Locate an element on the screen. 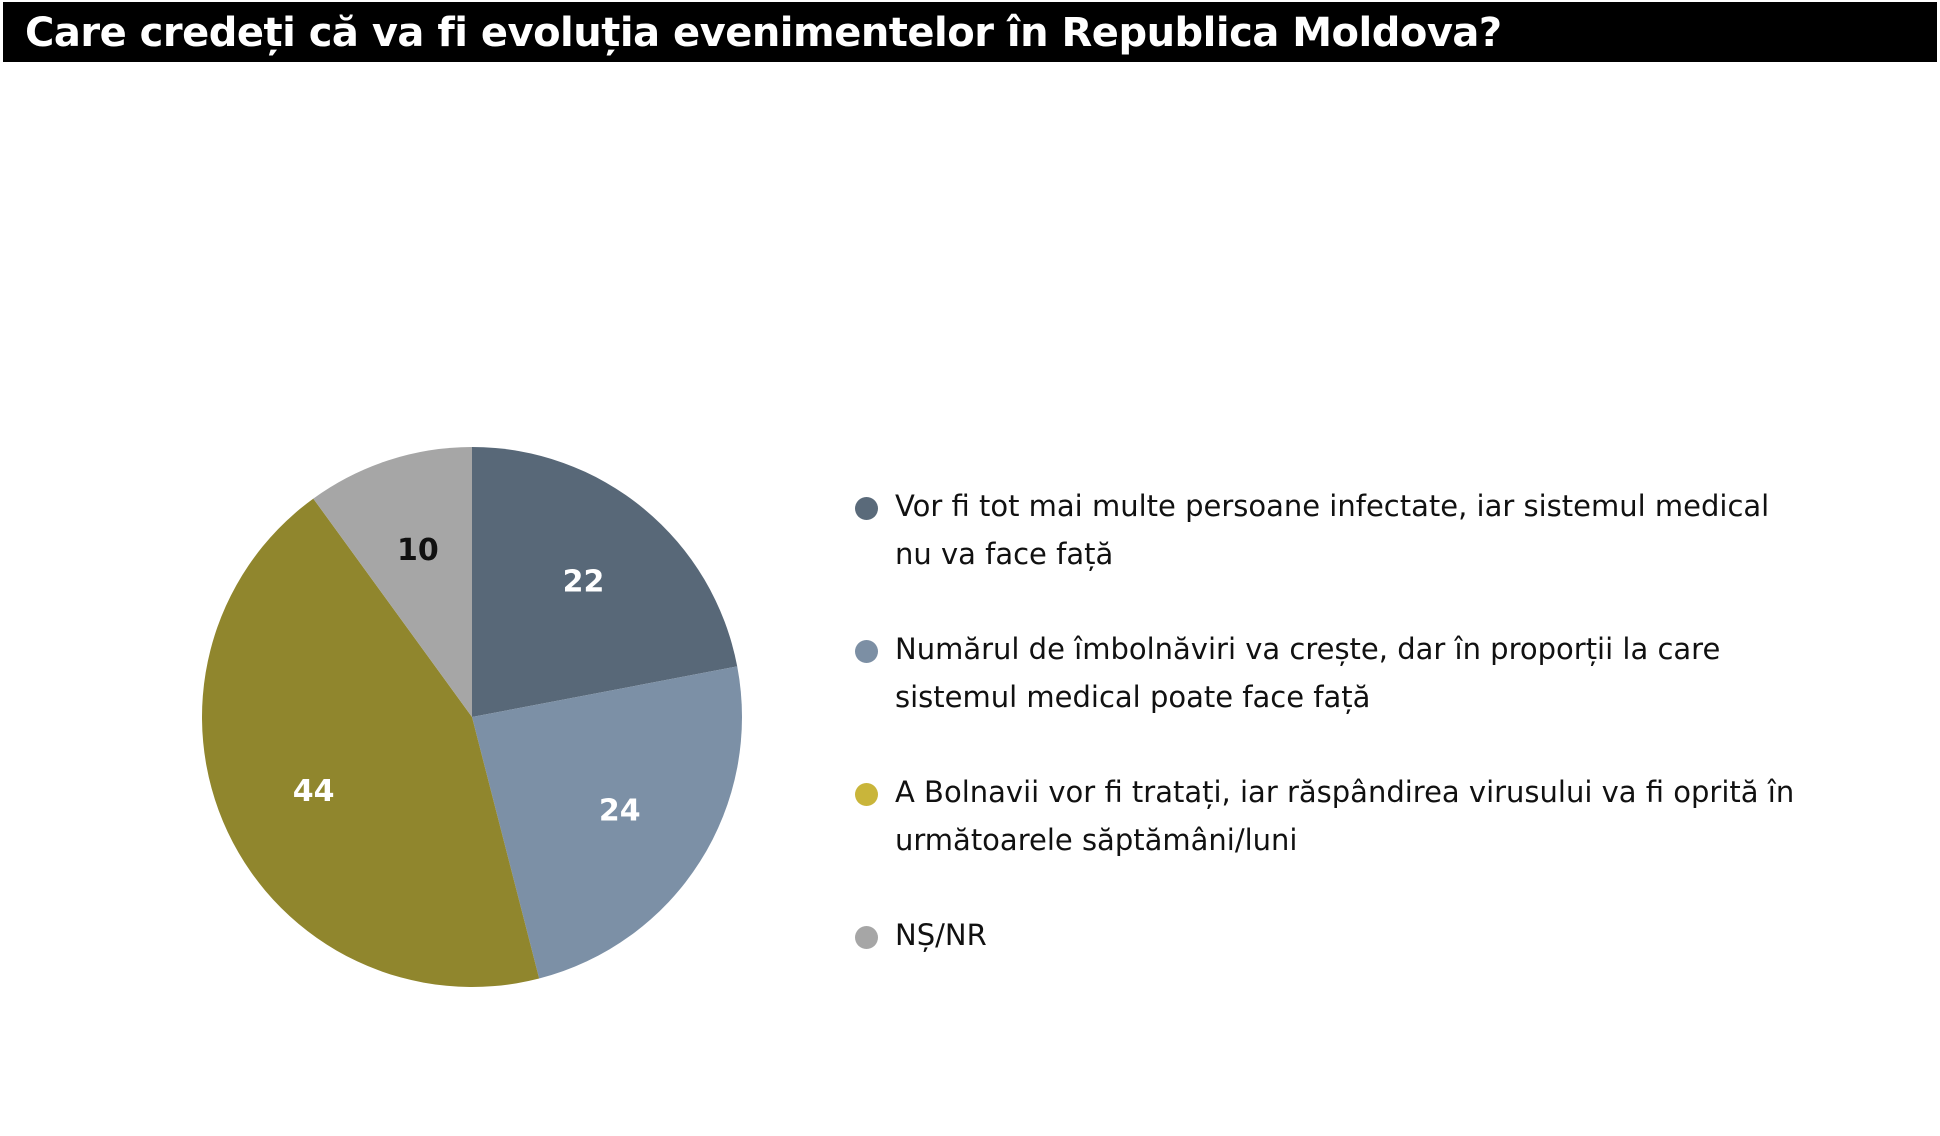  slice-value-label: 24 is located at coordinates (620, 810).